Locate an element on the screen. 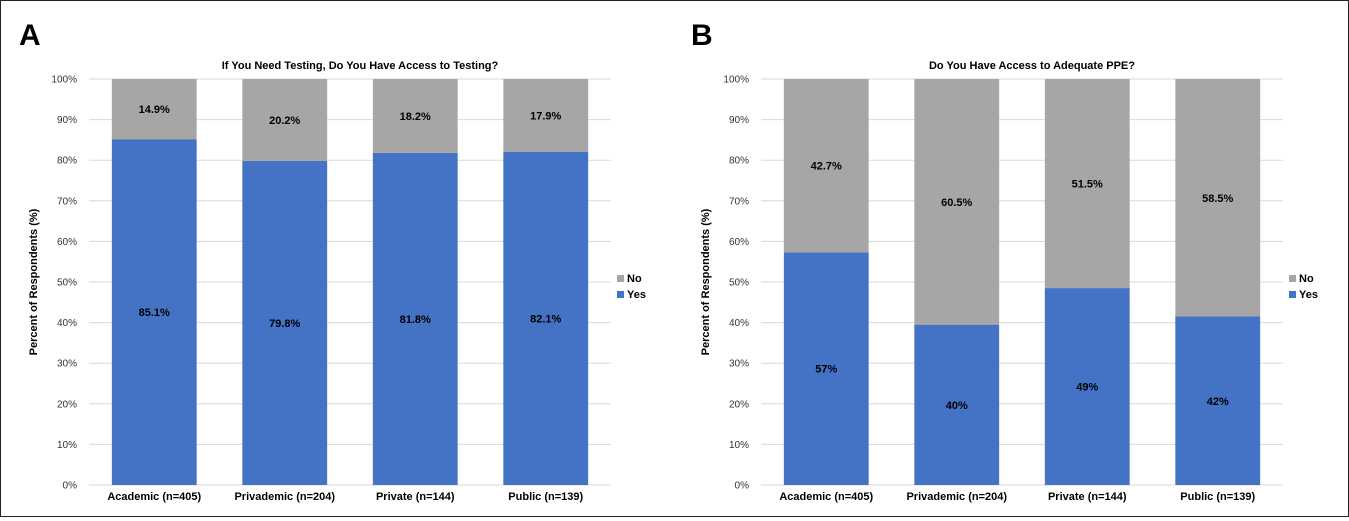 This screenshot has height=521, width=1349. data-label-no: 58.5% is located at coordinates (1217, 199).